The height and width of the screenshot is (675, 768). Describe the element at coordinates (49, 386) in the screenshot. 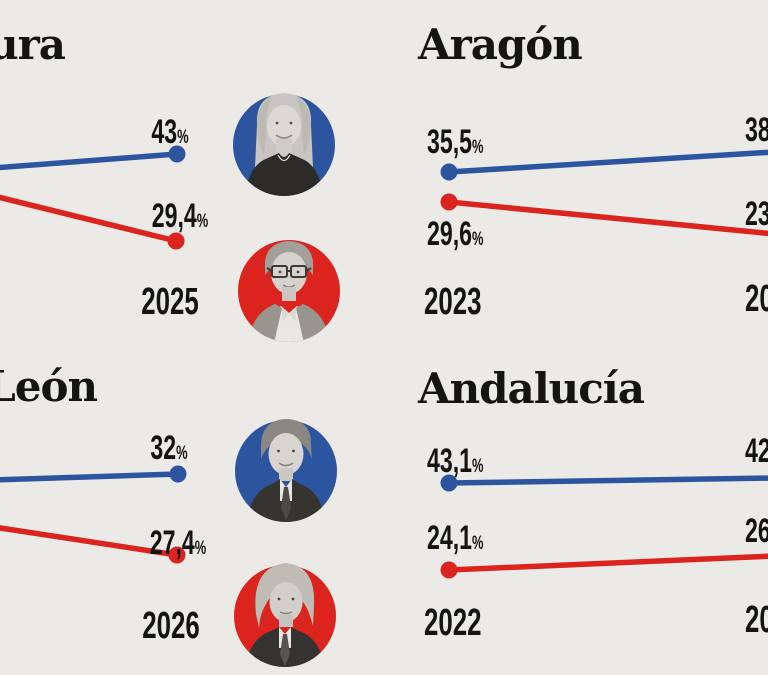

I see `region-title-castilla-y-leon: Castilla y León` at that location.